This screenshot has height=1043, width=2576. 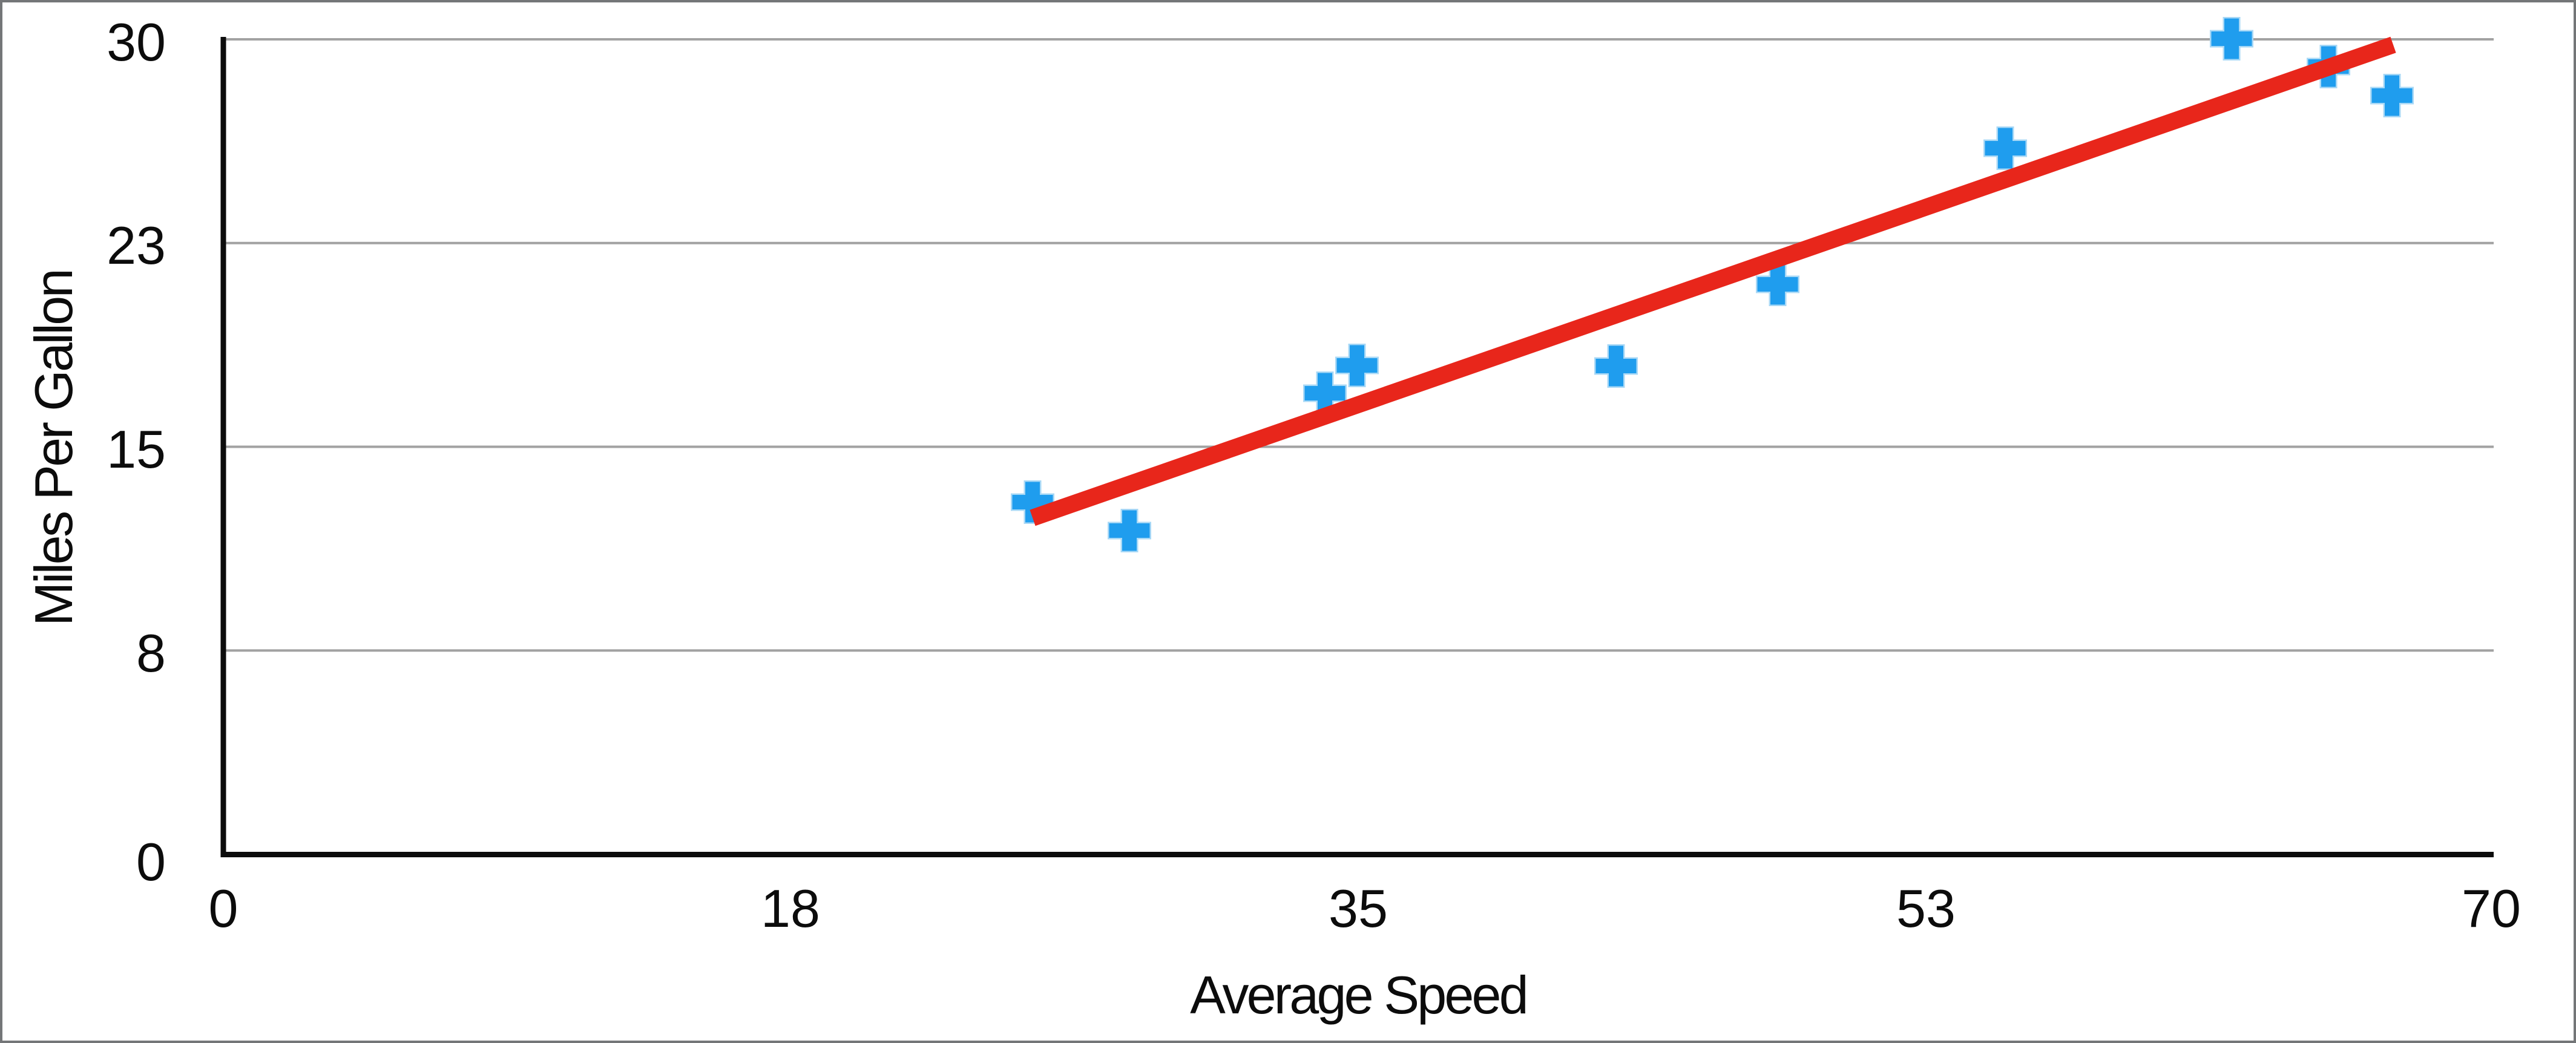 I want to click on svg-text: 30, so click(x=136, y=42).